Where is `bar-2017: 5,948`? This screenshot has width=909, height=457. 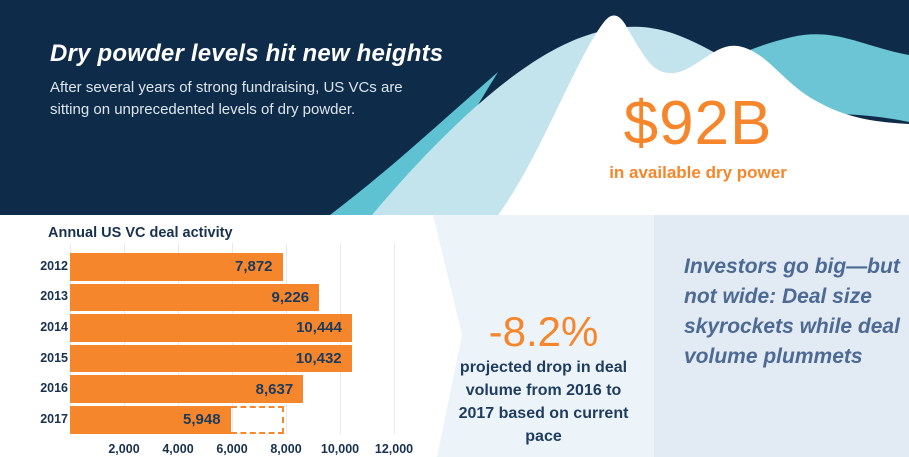
bar-2017: 5,948 is located at coordinates (150, 420).